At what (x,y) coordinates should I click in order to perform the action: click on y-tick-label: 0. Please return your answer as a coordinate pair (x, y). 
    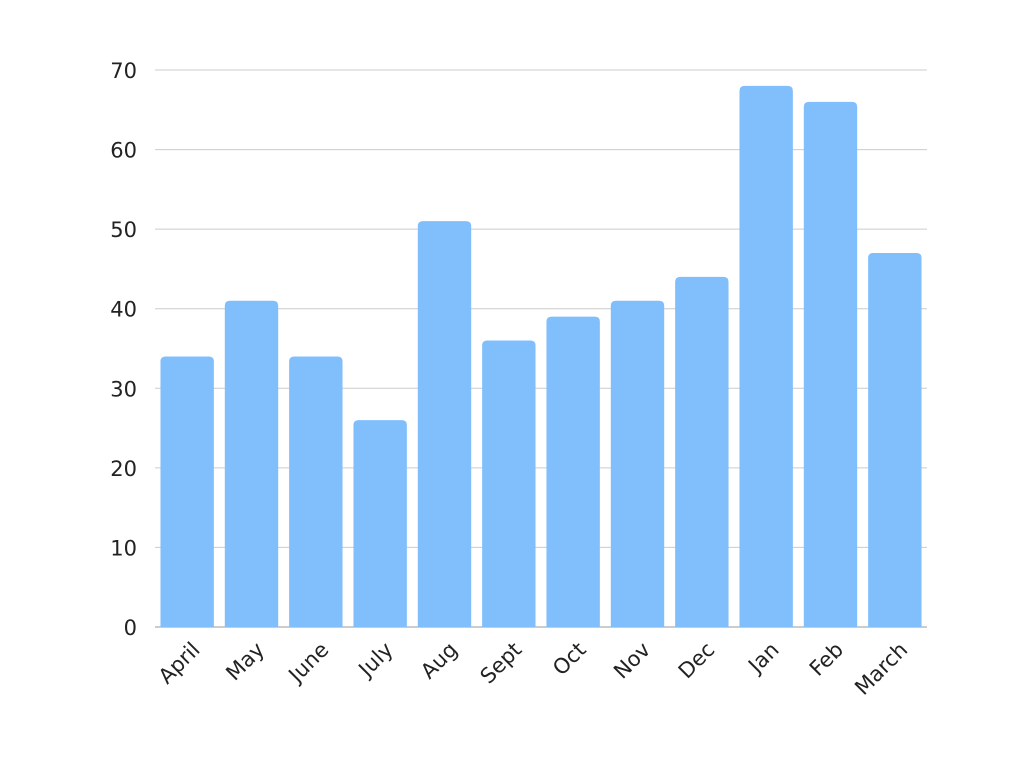
    Looking at the image, I should click on (130, 628).